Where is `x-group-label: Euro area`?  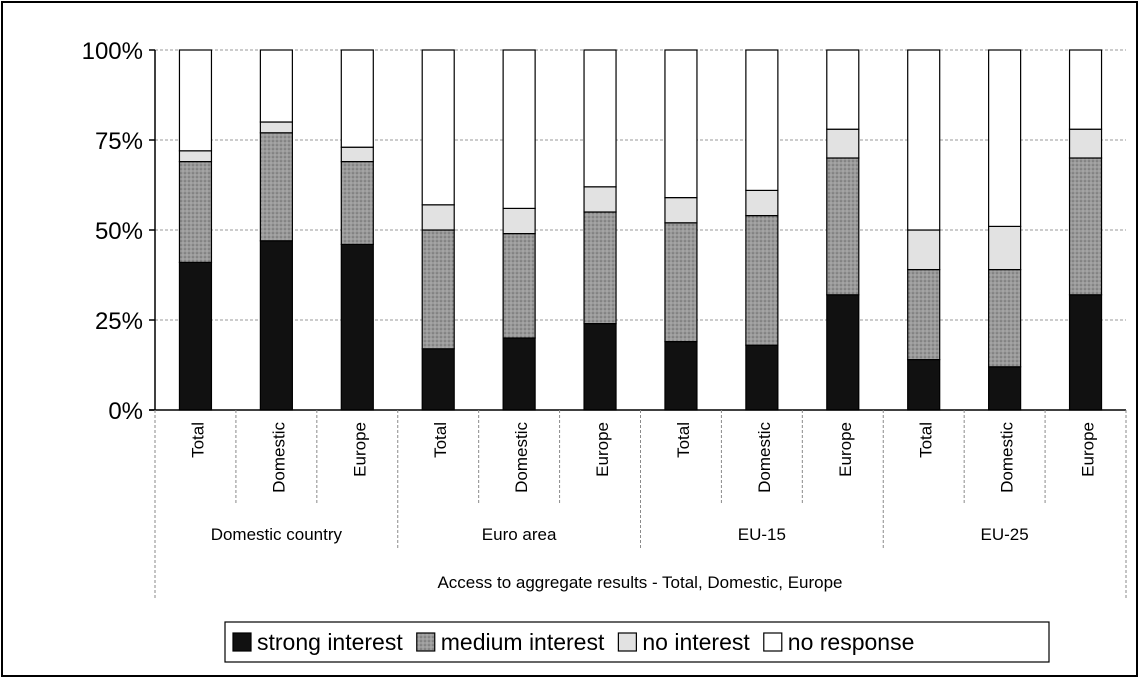 x-group-label: Euro area is located at coordinates (519, 534).